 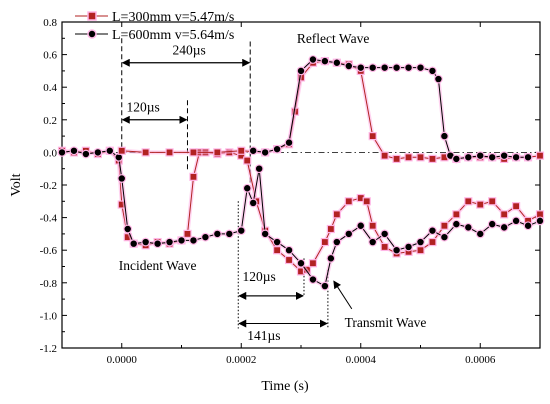 I want to click on annotation-240us: 240µs, so click(x=189, y=50).